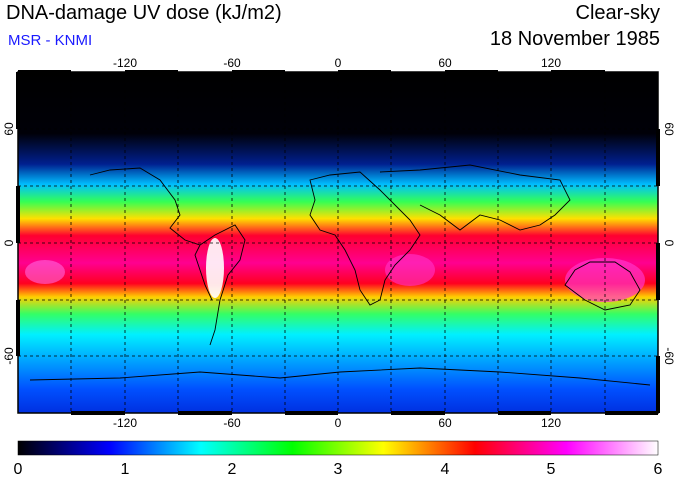 The image size is (678, 480). I want to click on lon-label-top: -60, so click(232, 63).